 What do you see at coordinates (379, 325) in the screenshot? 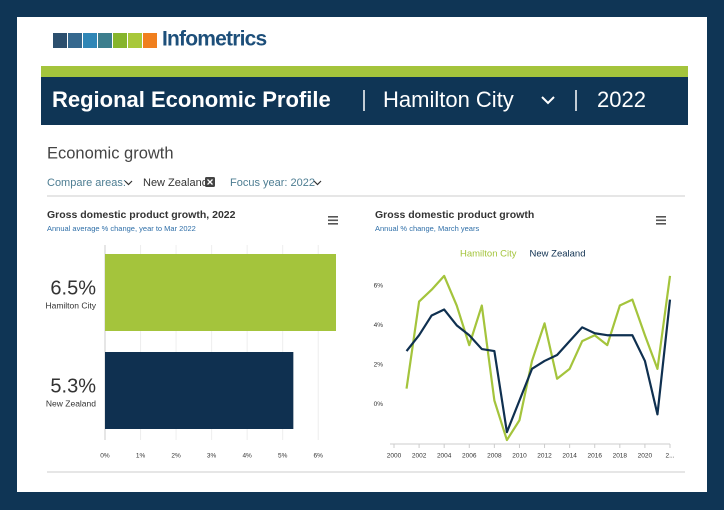
I see `y-tick-label: 4%` at bounding box center [379, 325].